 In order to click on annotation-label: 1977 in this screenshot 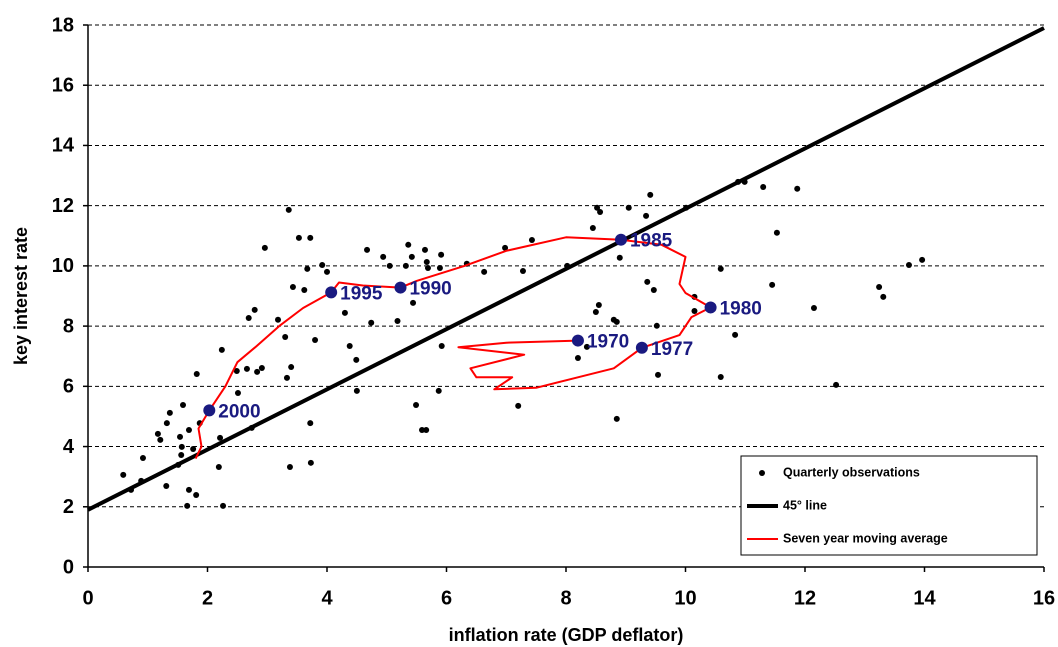, I will do `click(672, 349)`.